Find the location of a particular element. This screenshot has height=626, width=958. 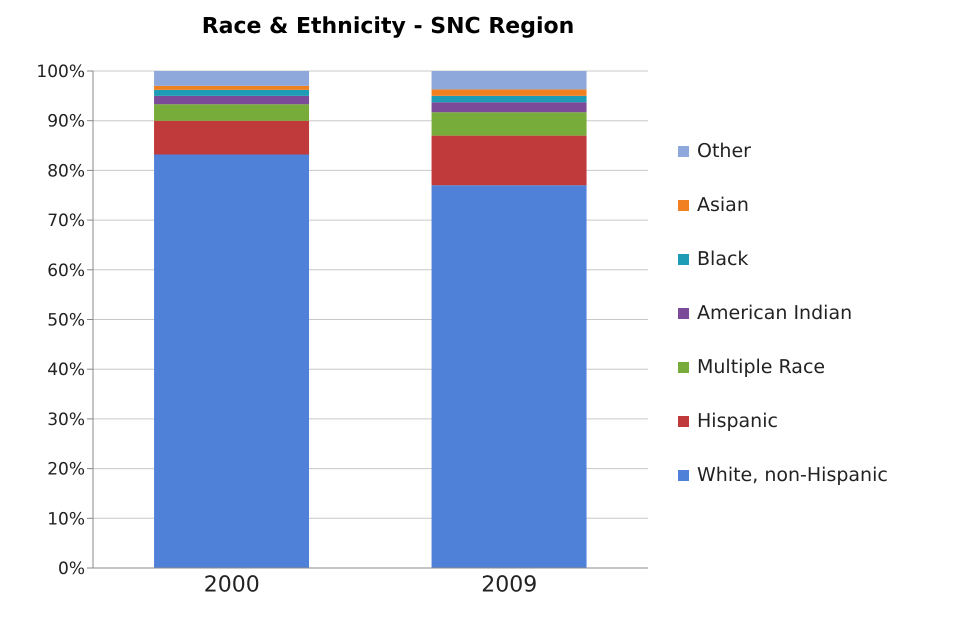

legend-label: American Indian is located at coordinates (774, 313).